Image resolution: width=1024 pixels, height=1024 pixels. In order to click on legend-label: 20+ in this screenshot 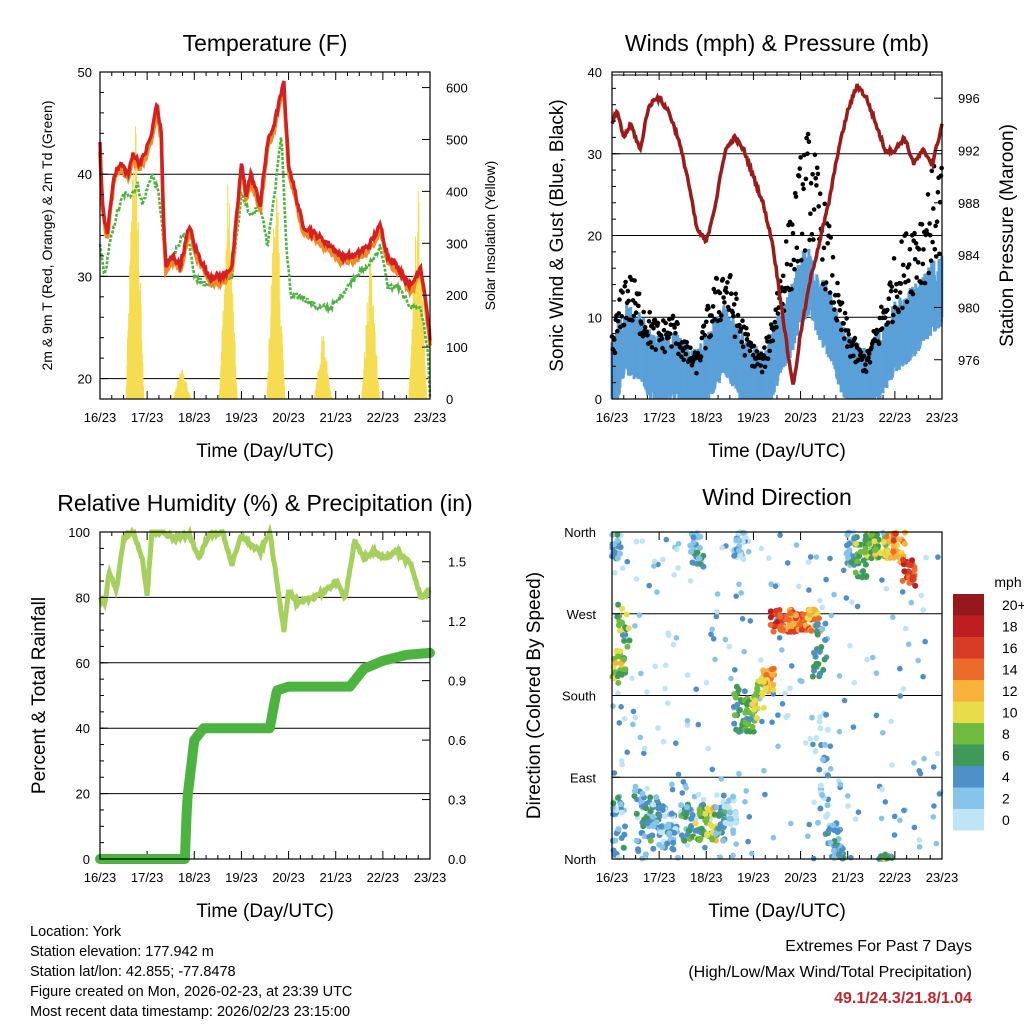, I will do `click(1013, 605)`.